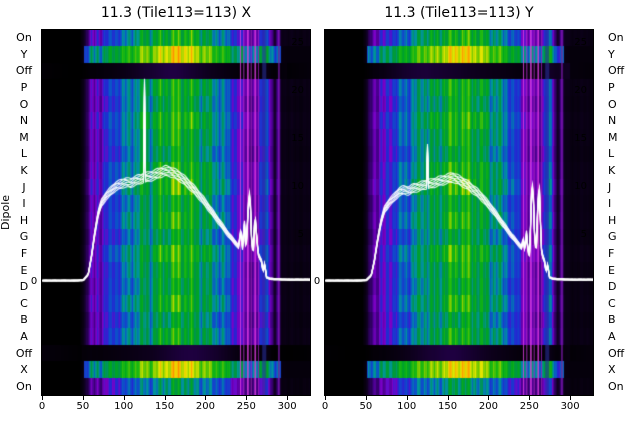 The height and width of the screenshot is (440, 640). Describe the element at coordinates (611, 253) in the screenshot. I see `row-label-right-13: F` at that location.